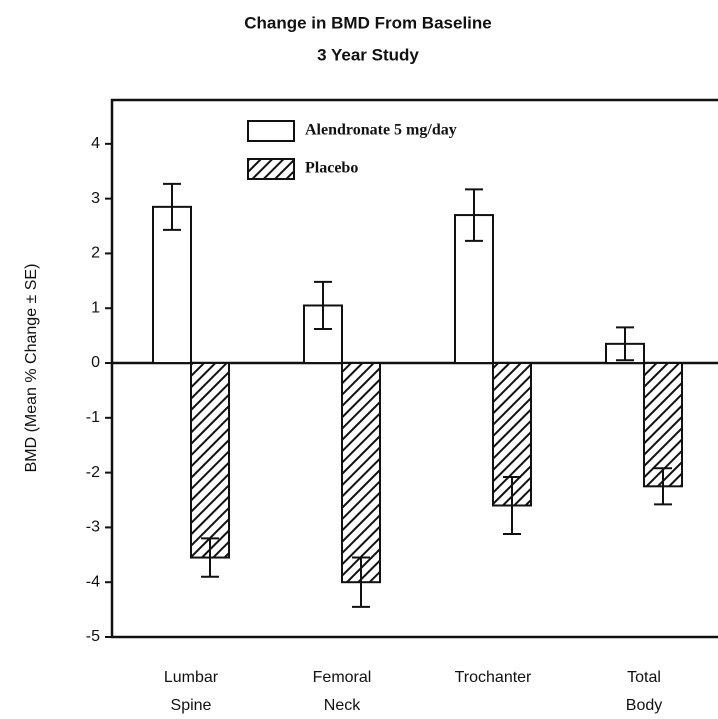 Image resolution: width=718 pixels, height=719 pixels. I want to click on legend-label: Alendronate 5 mg/day, so click(381, 130).